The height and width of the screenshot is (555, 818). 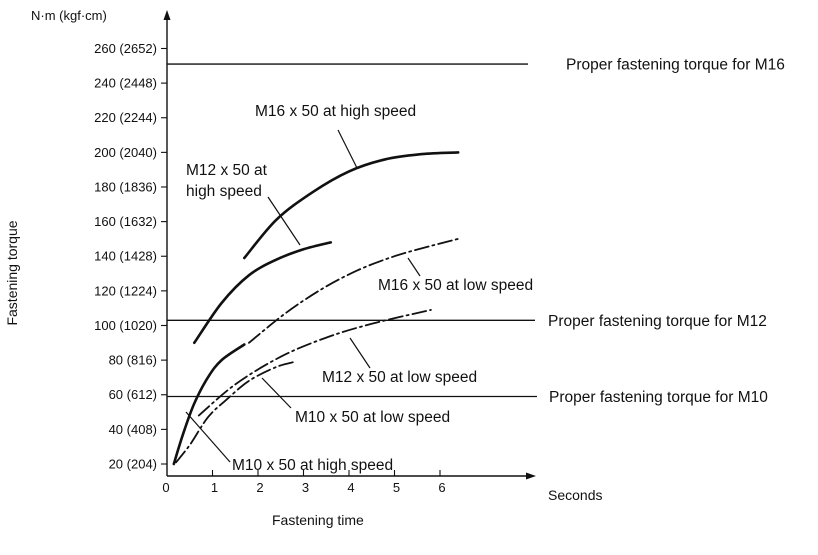 What do you see at coordinates (12, 272) in the screenshot?
I see `y-axis-title: Fastening torque` at bounding box center [12, 272].